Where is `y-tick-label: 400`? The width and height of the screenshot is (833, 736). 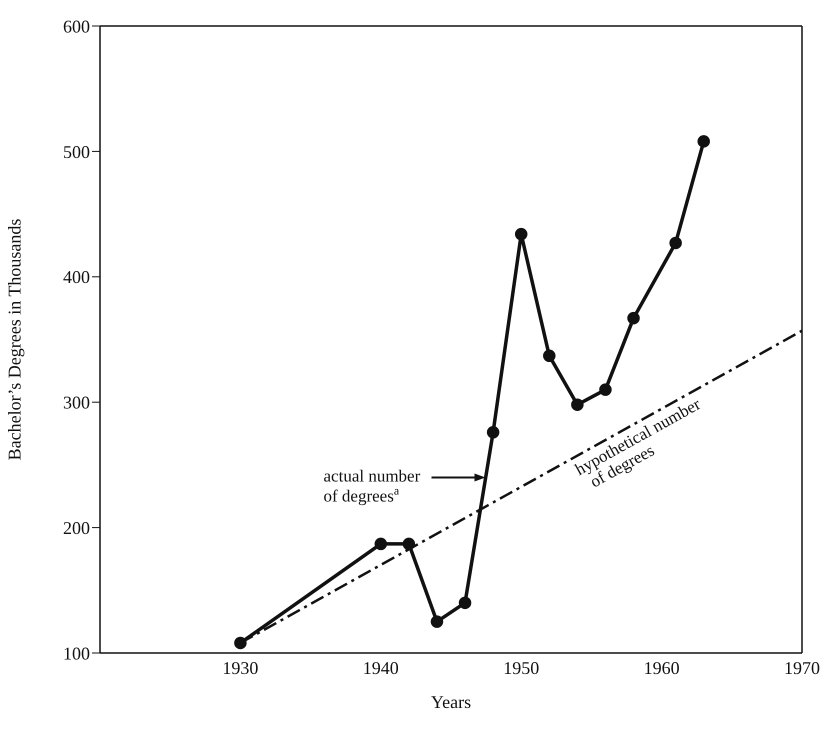
y-tick-label: 400 is located at coordinates (76, 277).